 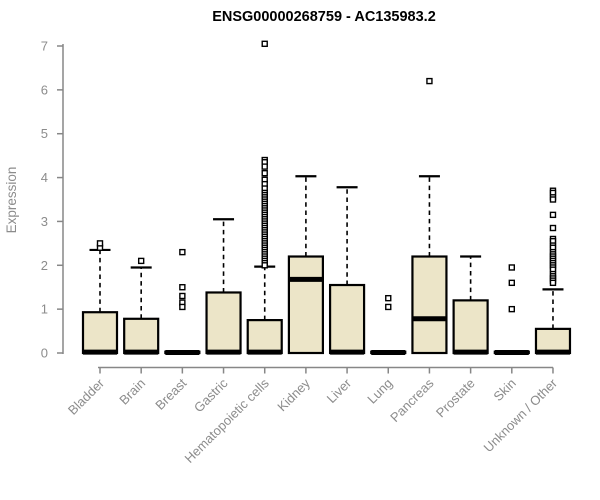 I want to click on y-axis-tick-label: 0, so click(x=44, y=353).